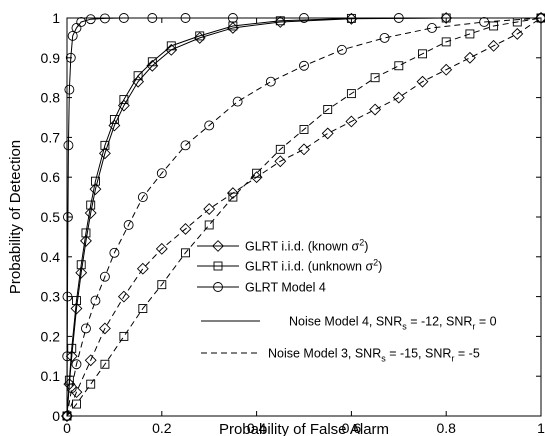 The width and height of the screenshot is (545, 436). I want to click on y-tick-label: 0.1, so click(51, 376).